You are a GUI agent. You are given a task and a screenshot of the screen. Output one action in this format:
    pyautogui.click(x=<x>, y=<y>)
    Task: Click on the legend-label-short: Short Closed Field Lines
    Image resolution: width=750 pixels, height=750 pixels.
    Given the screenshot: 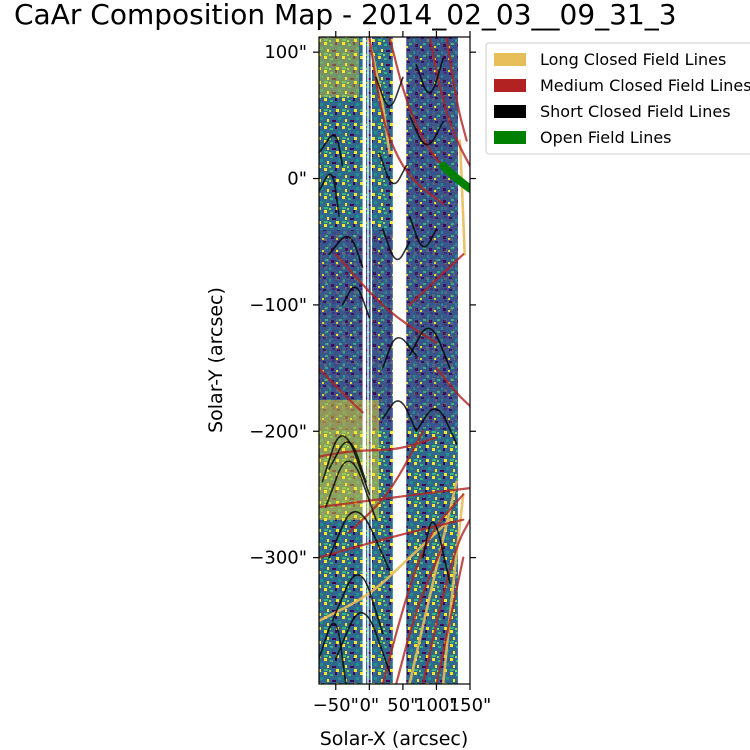 What is the action you would take?
    pyautogui.click(x=635, y=111)
    